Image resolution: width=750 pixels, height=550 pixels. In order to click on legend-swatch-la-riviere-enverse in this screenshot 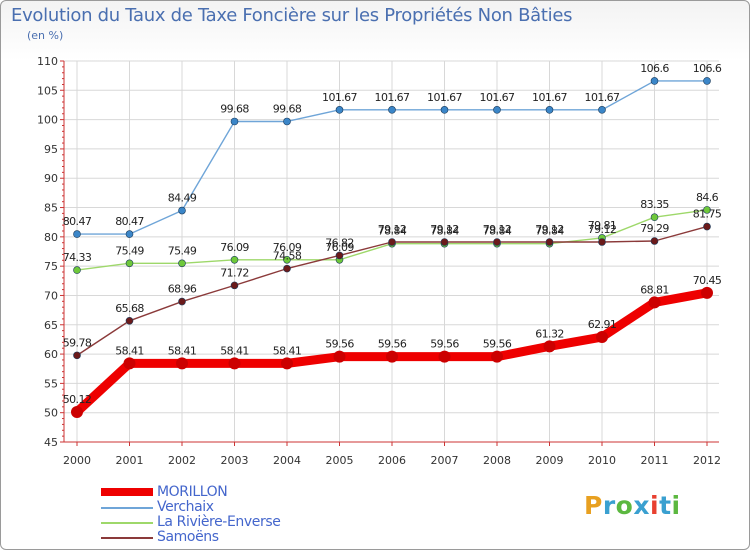, I will do `click(127, 523)`.